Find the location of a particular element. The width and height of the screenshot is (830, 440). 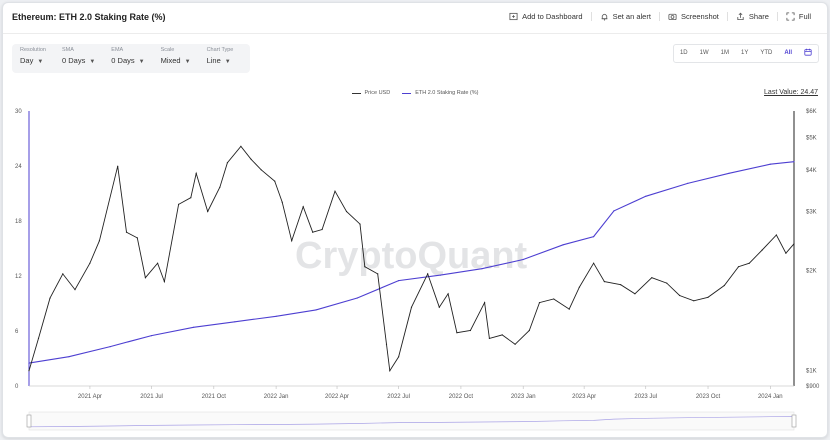

range-1y-button: 1Y is located at coordinates (744, 53).